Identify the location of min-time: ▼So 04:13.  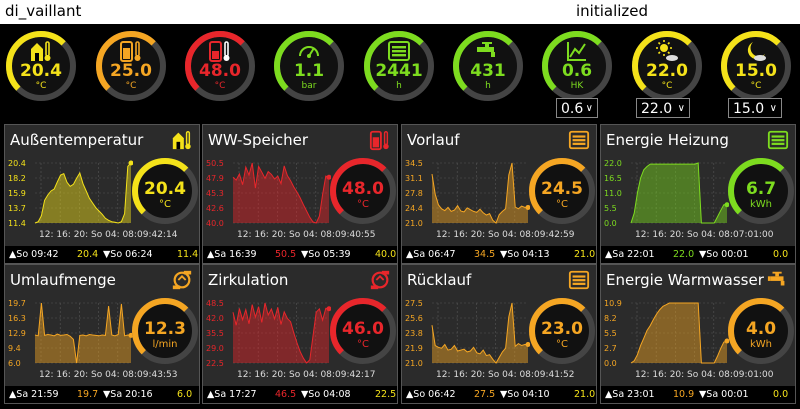
(525, 254).